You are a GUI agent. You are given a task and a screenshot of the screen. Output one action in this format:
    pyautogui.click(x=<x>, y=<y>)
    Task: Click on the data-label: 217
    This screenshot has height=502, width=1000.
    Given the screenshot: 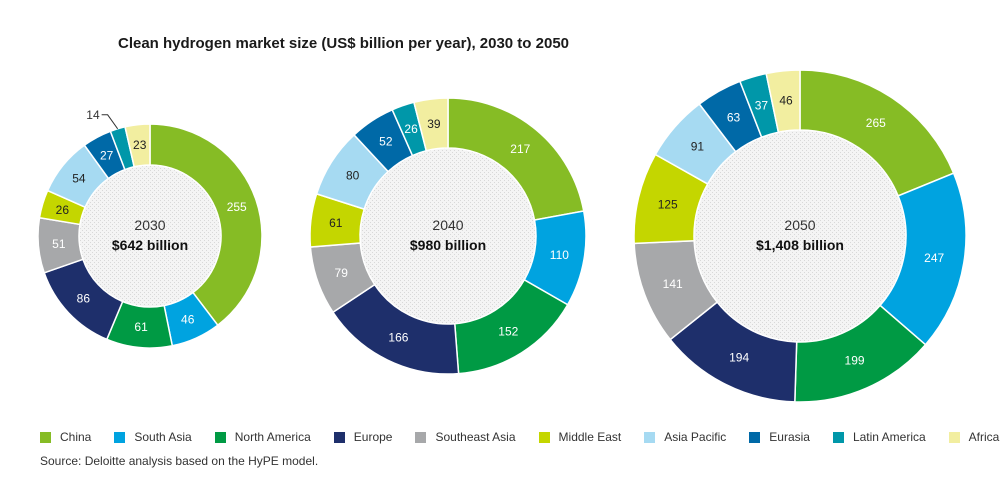 What is the action you would take?
    pyautogui.click(x=520, y=149)
    